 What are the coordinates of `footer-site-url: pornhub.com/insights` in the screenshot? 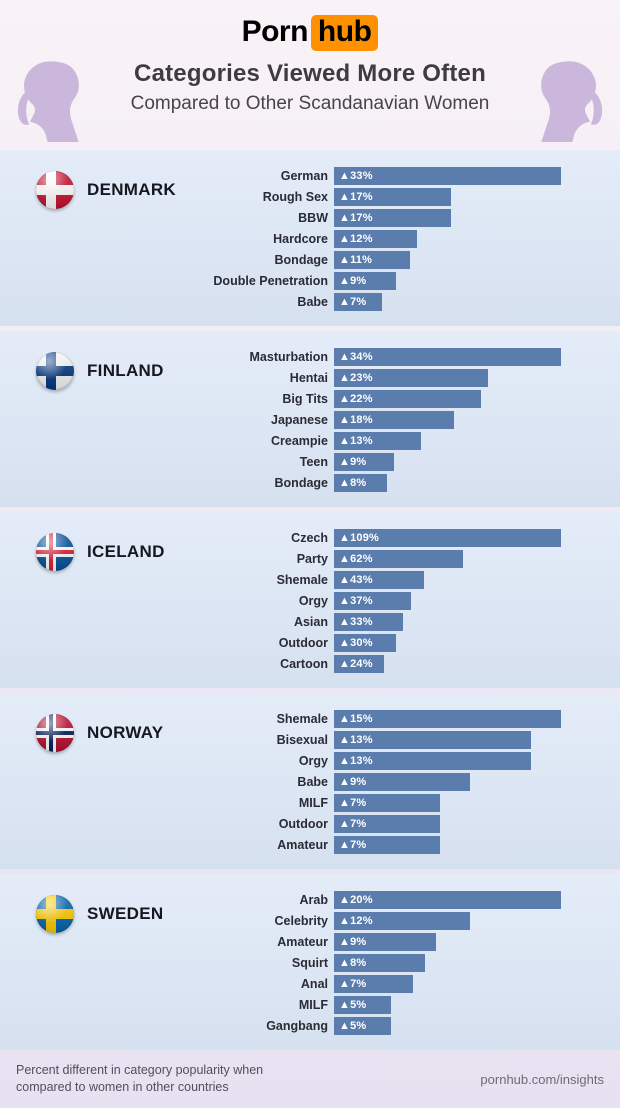 It's located at (542, 1079).